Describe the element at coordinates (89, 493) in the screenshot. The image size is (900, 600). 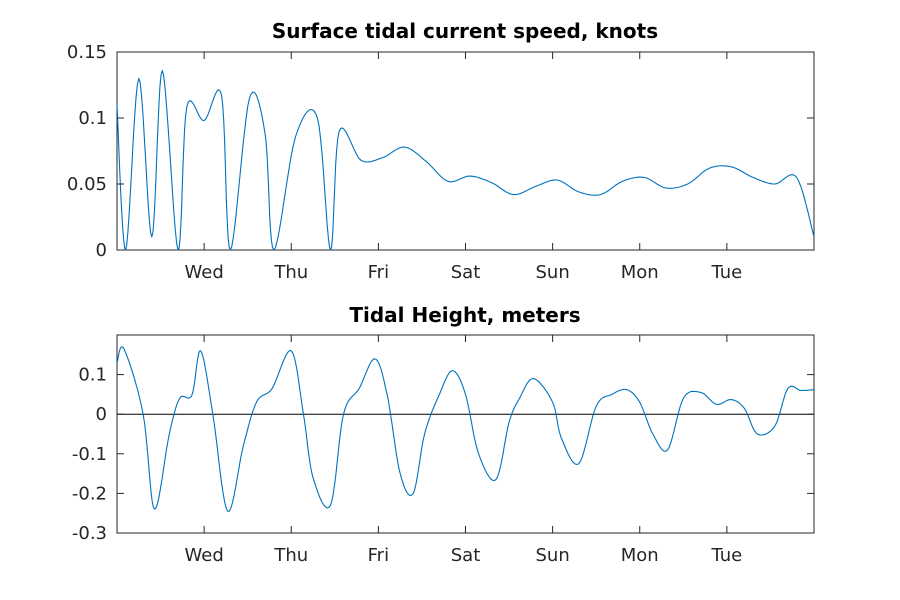
I see `y-tick-label: -0.2` at that location.